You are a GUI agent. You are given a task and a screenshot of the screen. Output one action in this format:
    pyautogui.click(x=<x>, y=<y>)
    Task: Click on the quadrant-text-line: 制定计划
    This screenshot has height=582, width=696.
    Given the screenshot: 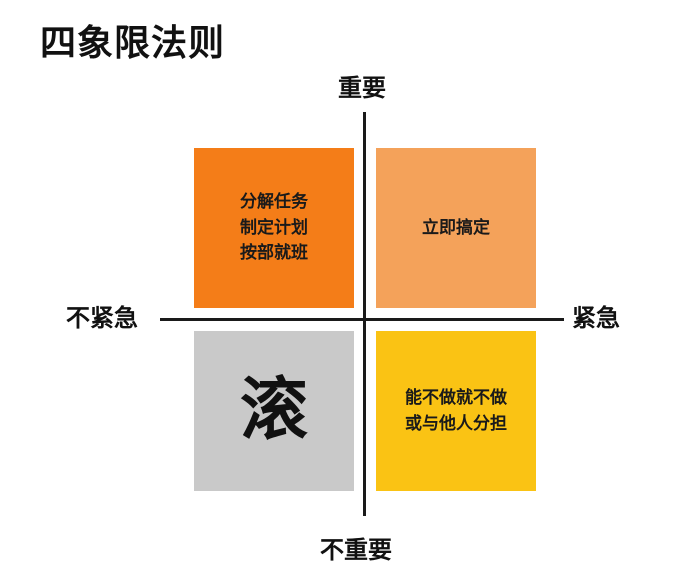 What is the action you would take?
    pyautogui.click(x=274, y=227)
    